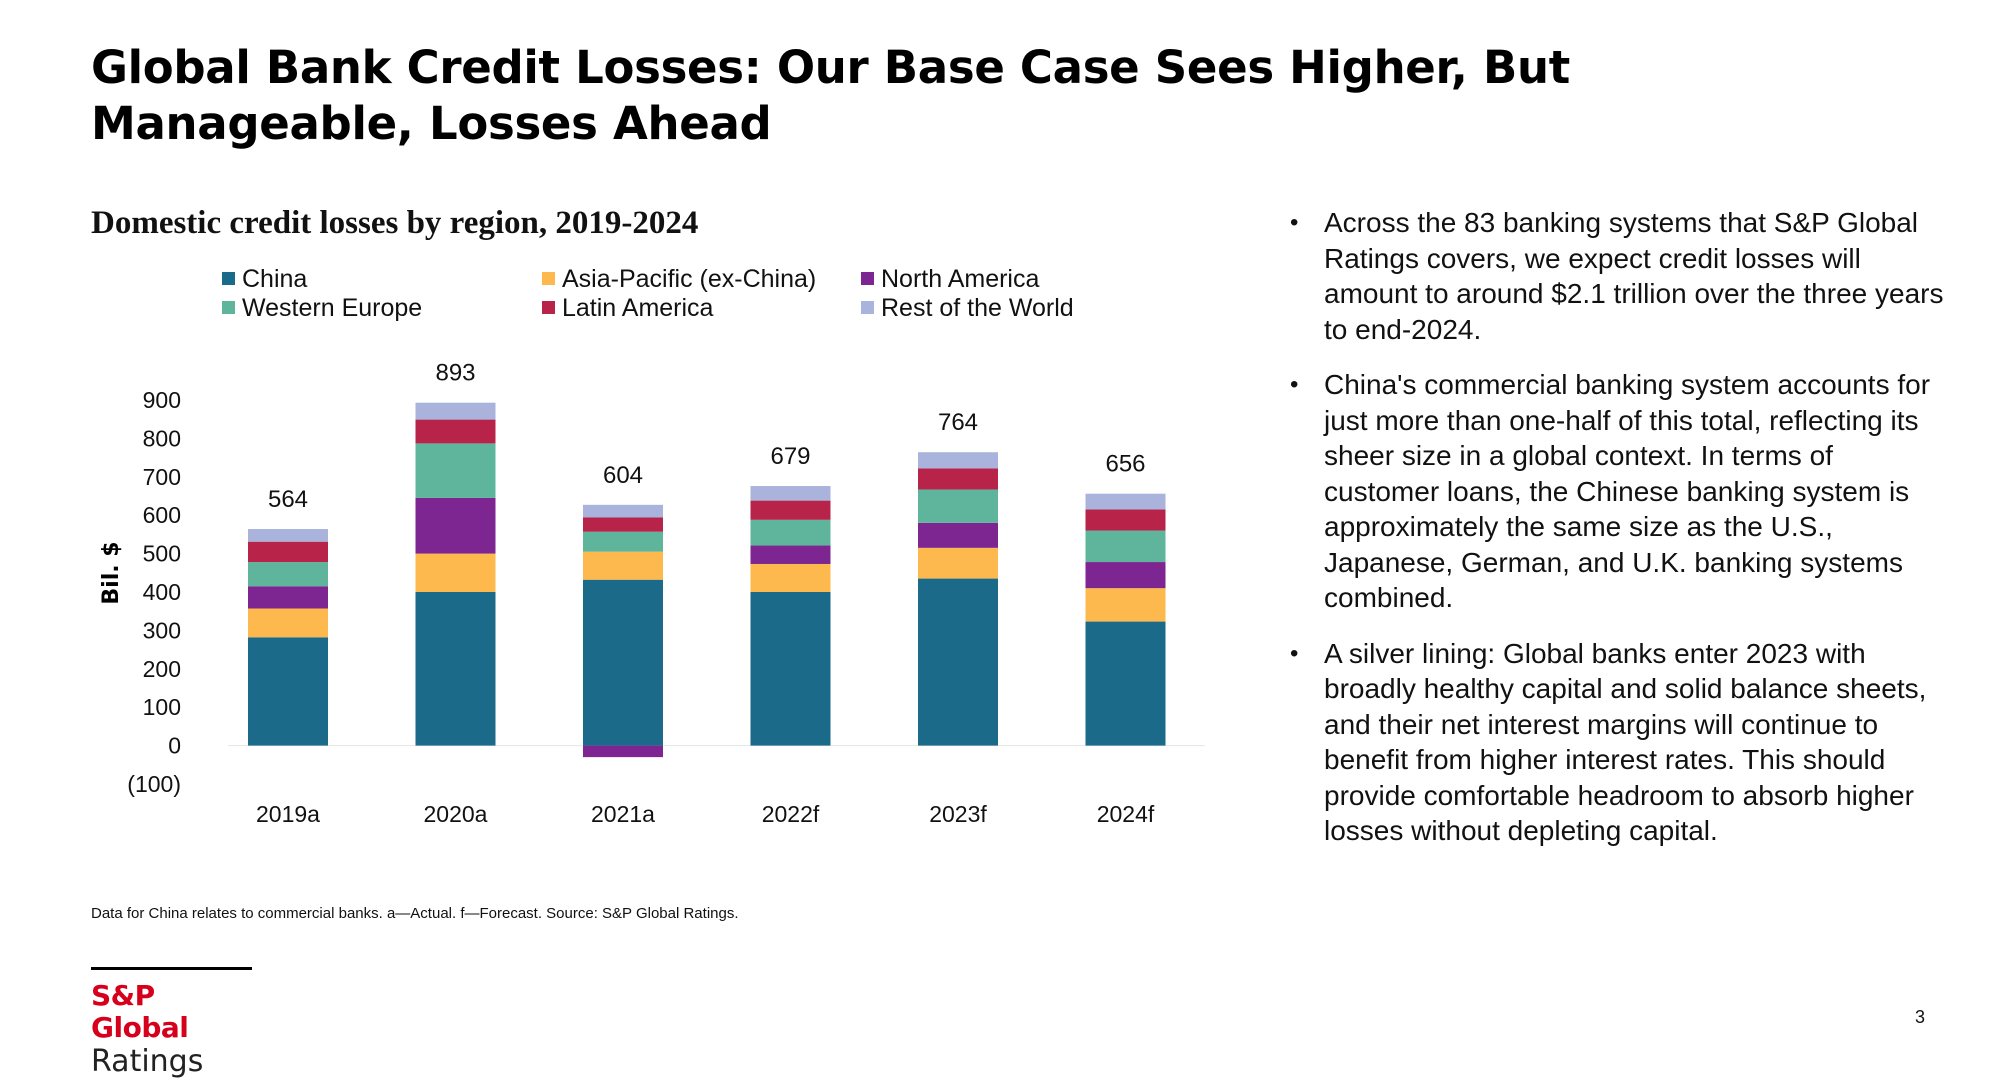  What do you see at coordinates (288, 814) in the screenshot?
I see `x-tick-label: 2019a` at bounding box center [288, 814].